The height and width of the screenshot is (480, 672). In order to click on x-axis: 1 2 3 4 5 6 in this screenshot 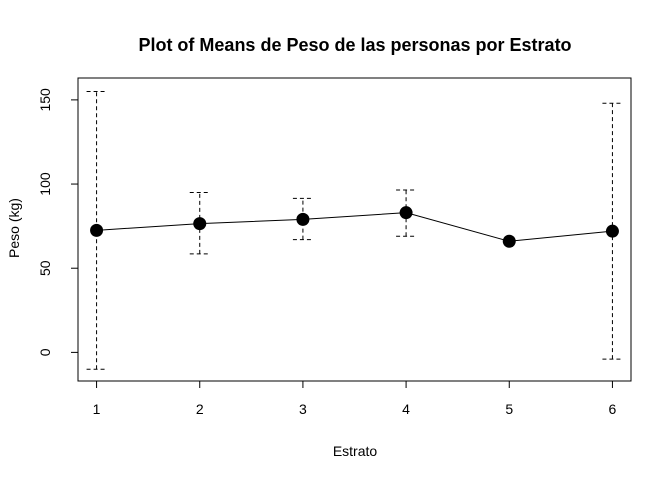, I will do `click(355, 398)`.